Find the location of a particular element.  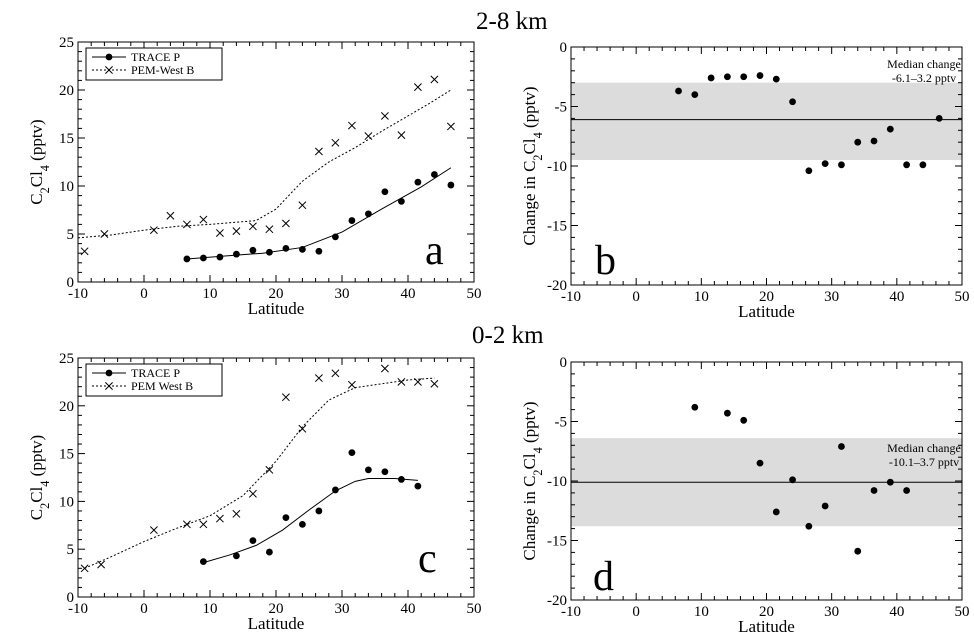

y-tick-label: 5 is located at coordinates (71, 550).